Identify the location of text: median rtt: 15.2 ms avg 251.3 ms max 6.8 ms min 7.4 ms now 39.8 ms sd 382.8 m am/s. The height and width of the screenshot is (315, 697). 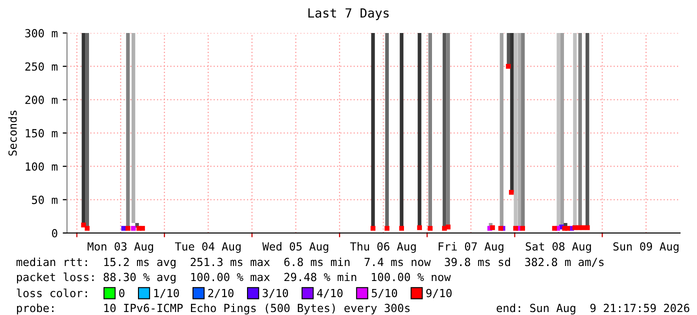
(310, 263).